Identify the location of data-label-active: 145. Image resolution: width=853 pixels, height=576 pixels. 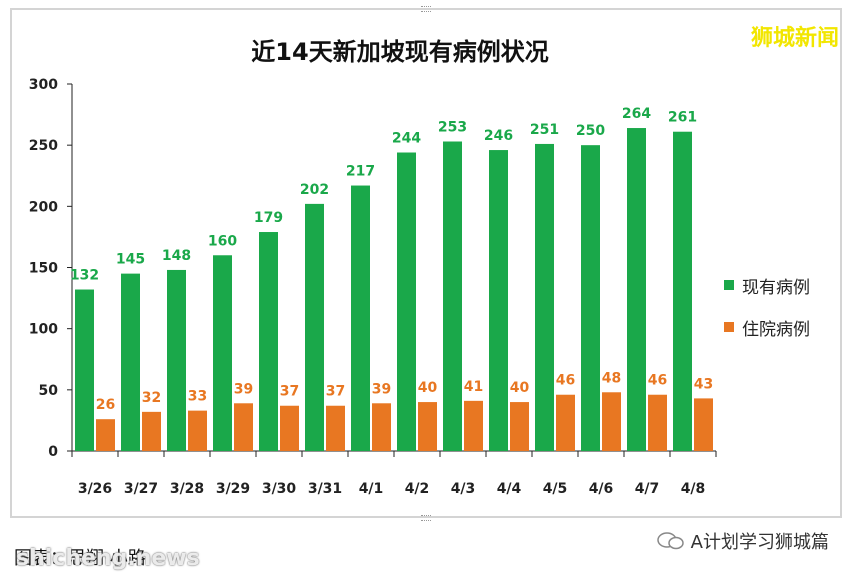
(130, 260).